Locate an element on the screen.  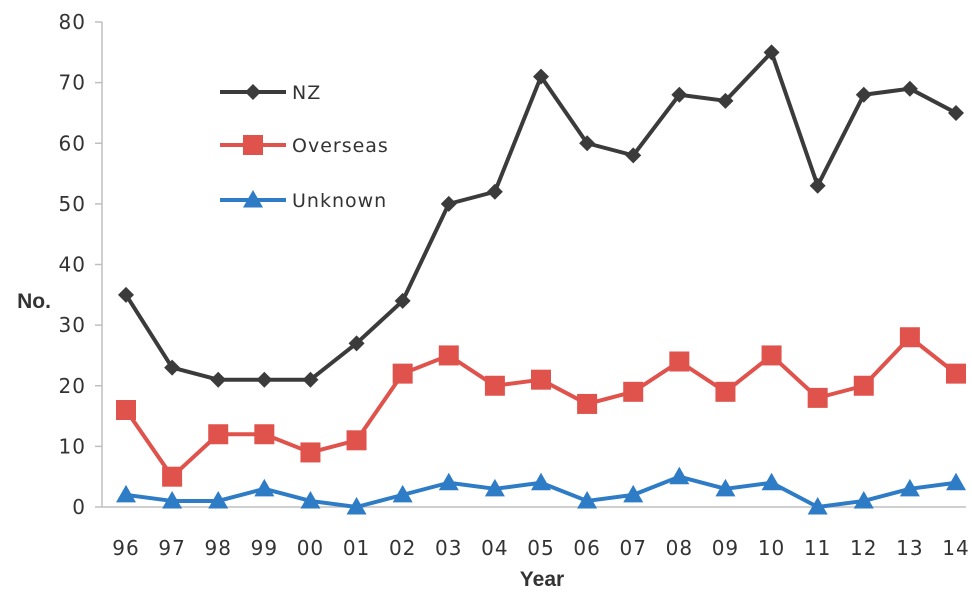
legend-entry-unknown: Unknown is located at coordinates (303, 201).